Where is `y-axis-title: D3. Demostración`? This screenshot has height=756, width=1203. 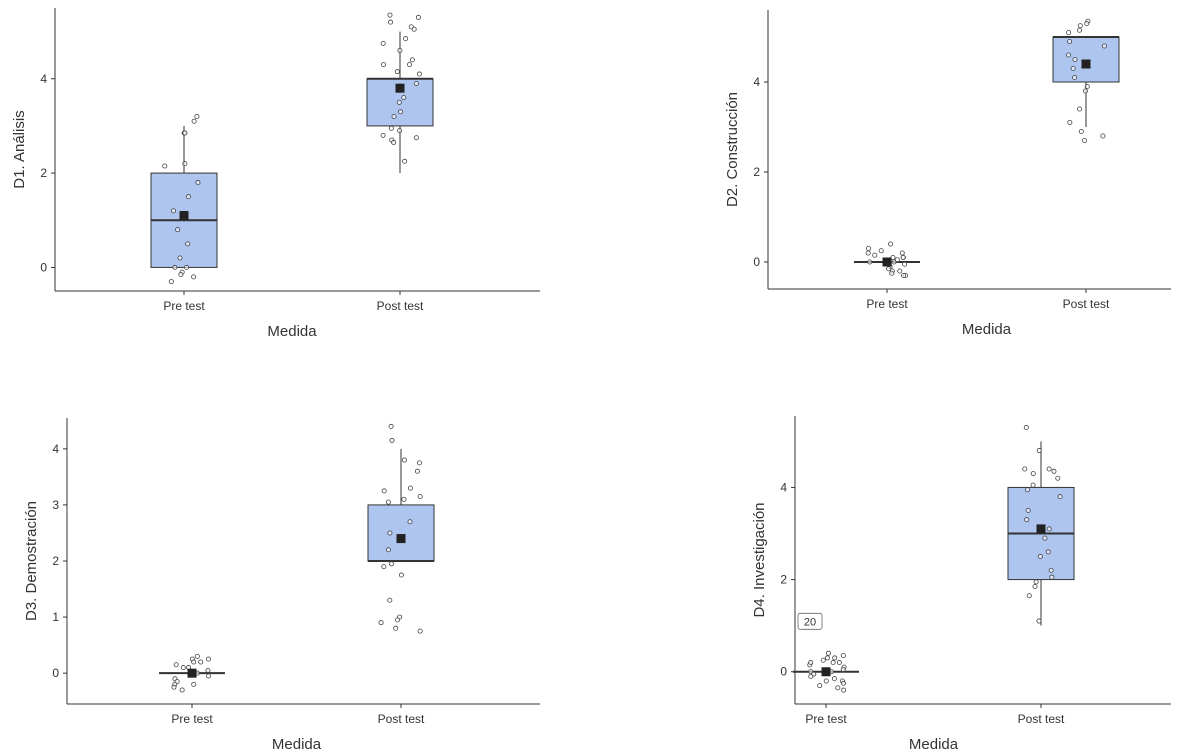
y-axis-title: D3. Demostración is located at coordinates (31, 561).